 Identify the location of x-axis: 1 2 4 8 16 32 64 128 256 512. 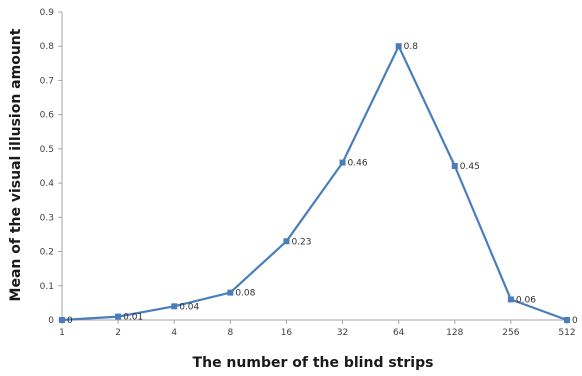
(317, 328).